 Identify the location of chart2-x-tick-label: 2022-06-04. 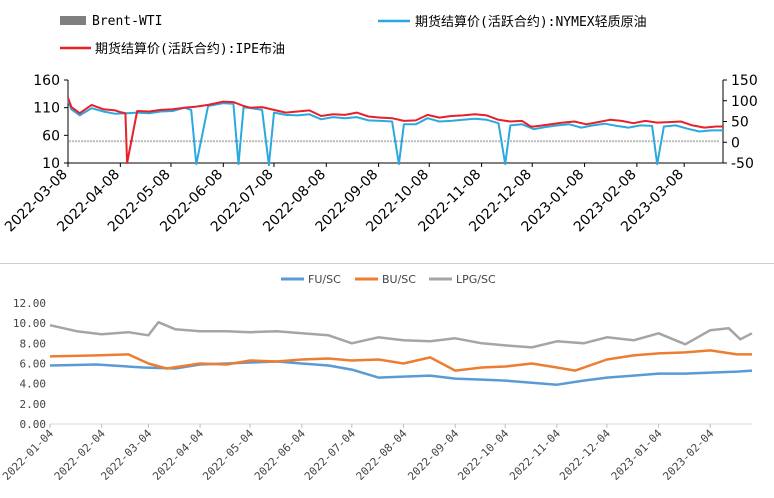
(280, 455).